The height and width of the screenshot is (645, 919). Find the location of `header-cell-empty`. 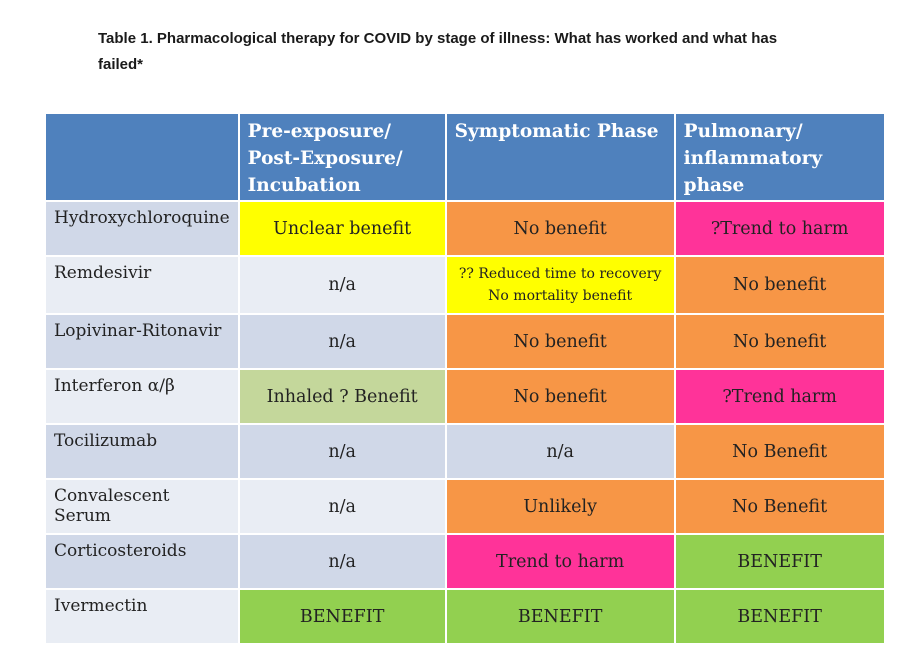

header-cell-empty is located at coordinates (142, 157).